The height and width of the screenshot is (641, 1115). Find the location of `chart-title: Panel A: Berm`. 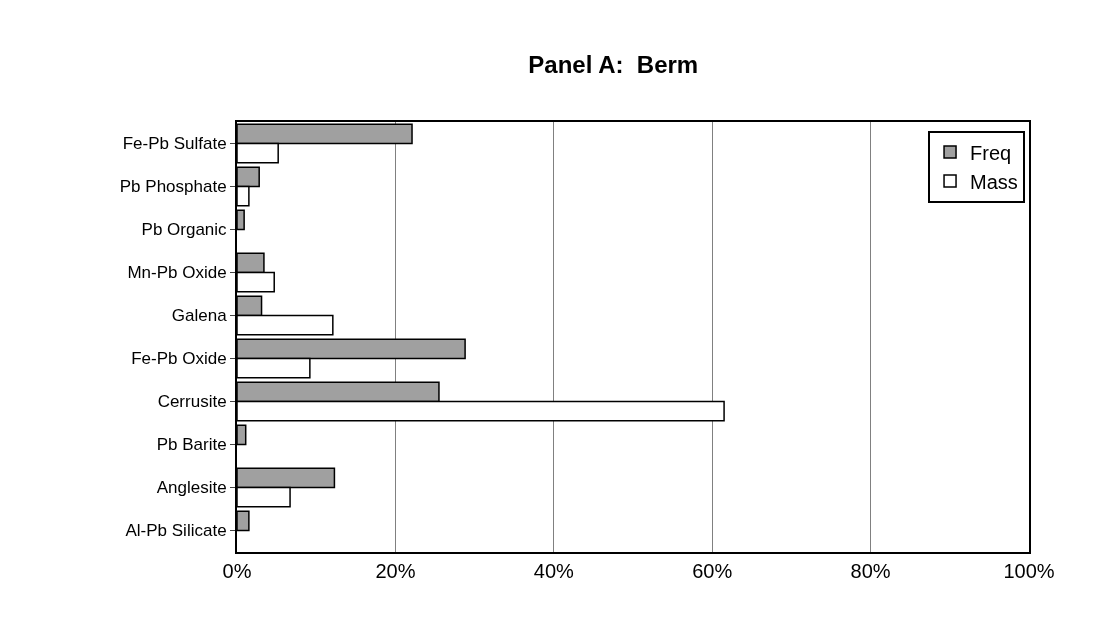

chart-title: Panel A: Berm is located at coordinates (613, 64).